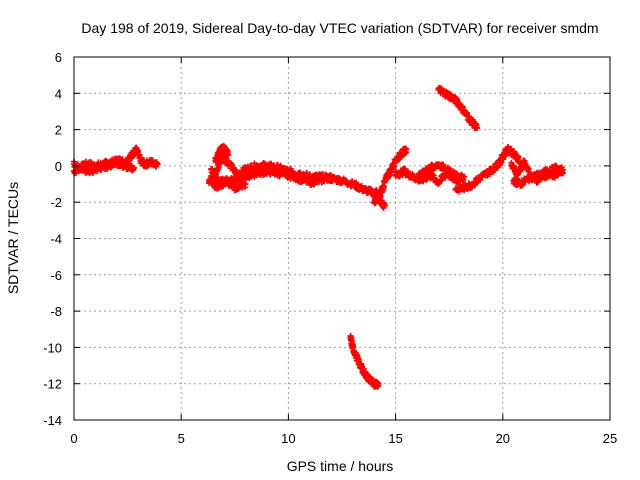 Image resolution: width=640 pixels, height=480 pixels. What do you see at coordinates (13, 238) in the screenshot?
I see `y-axis-label: SDTVAR / TECUs` at bounding box center [13, 238].